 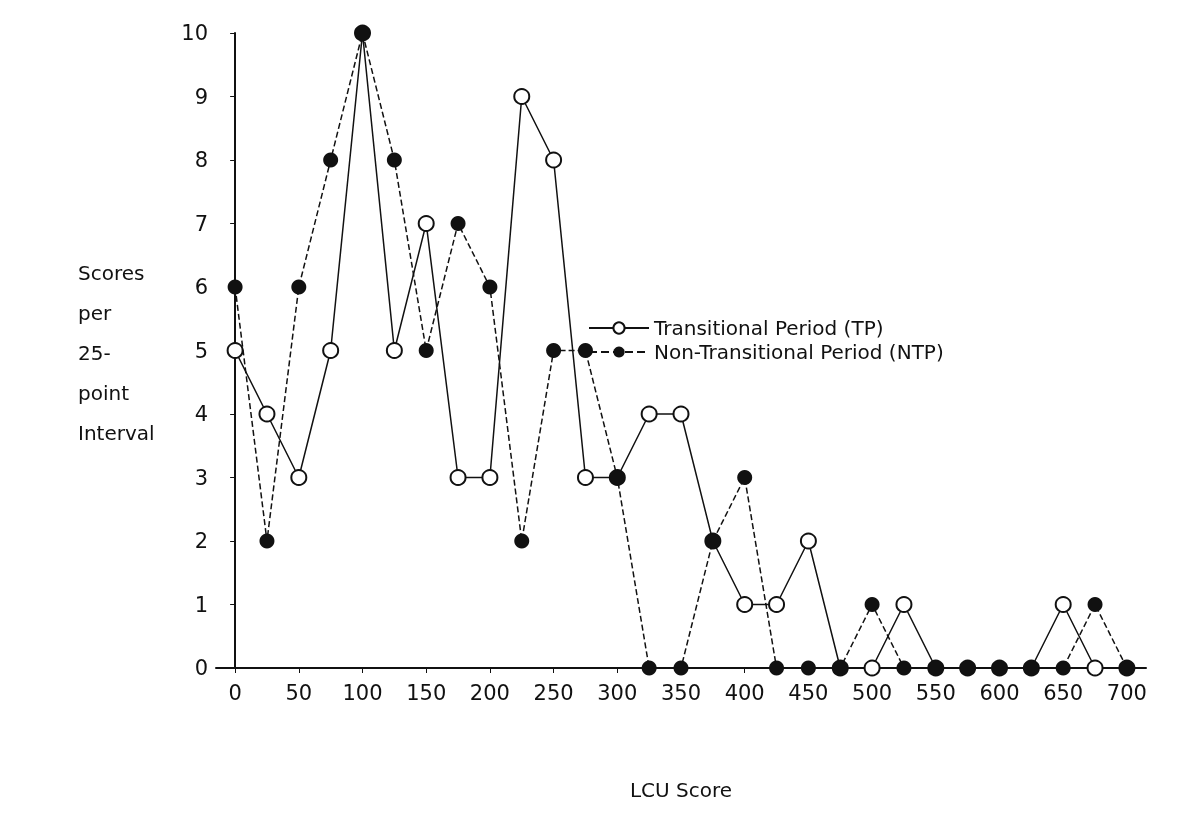 I want to click on y-tick-label: 3, so click(x=201, y=477).